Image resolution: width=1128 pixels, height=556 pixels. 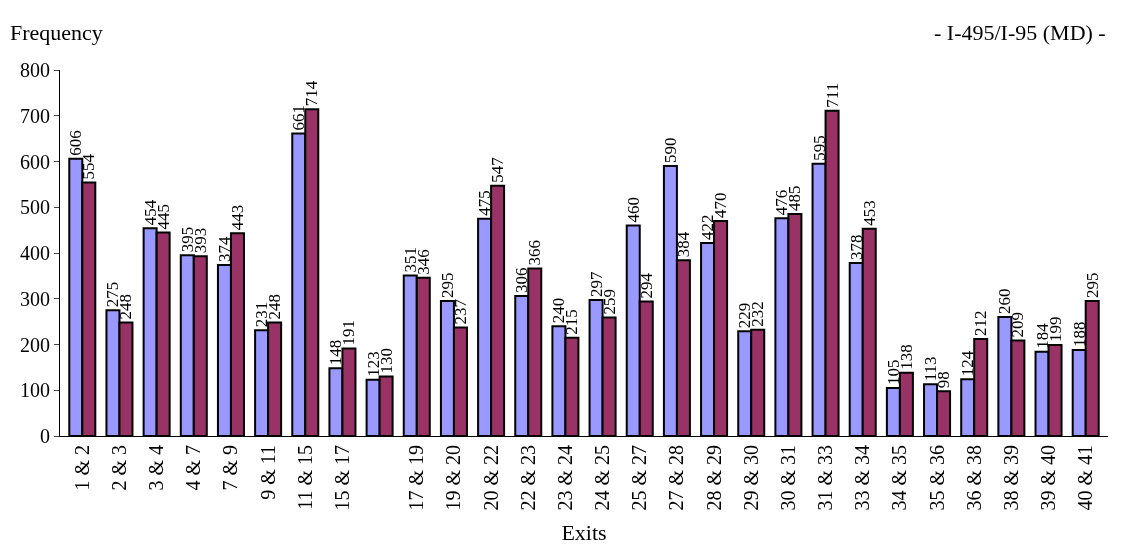 I want to click on data-label: 661, so click(x=299, y=118).